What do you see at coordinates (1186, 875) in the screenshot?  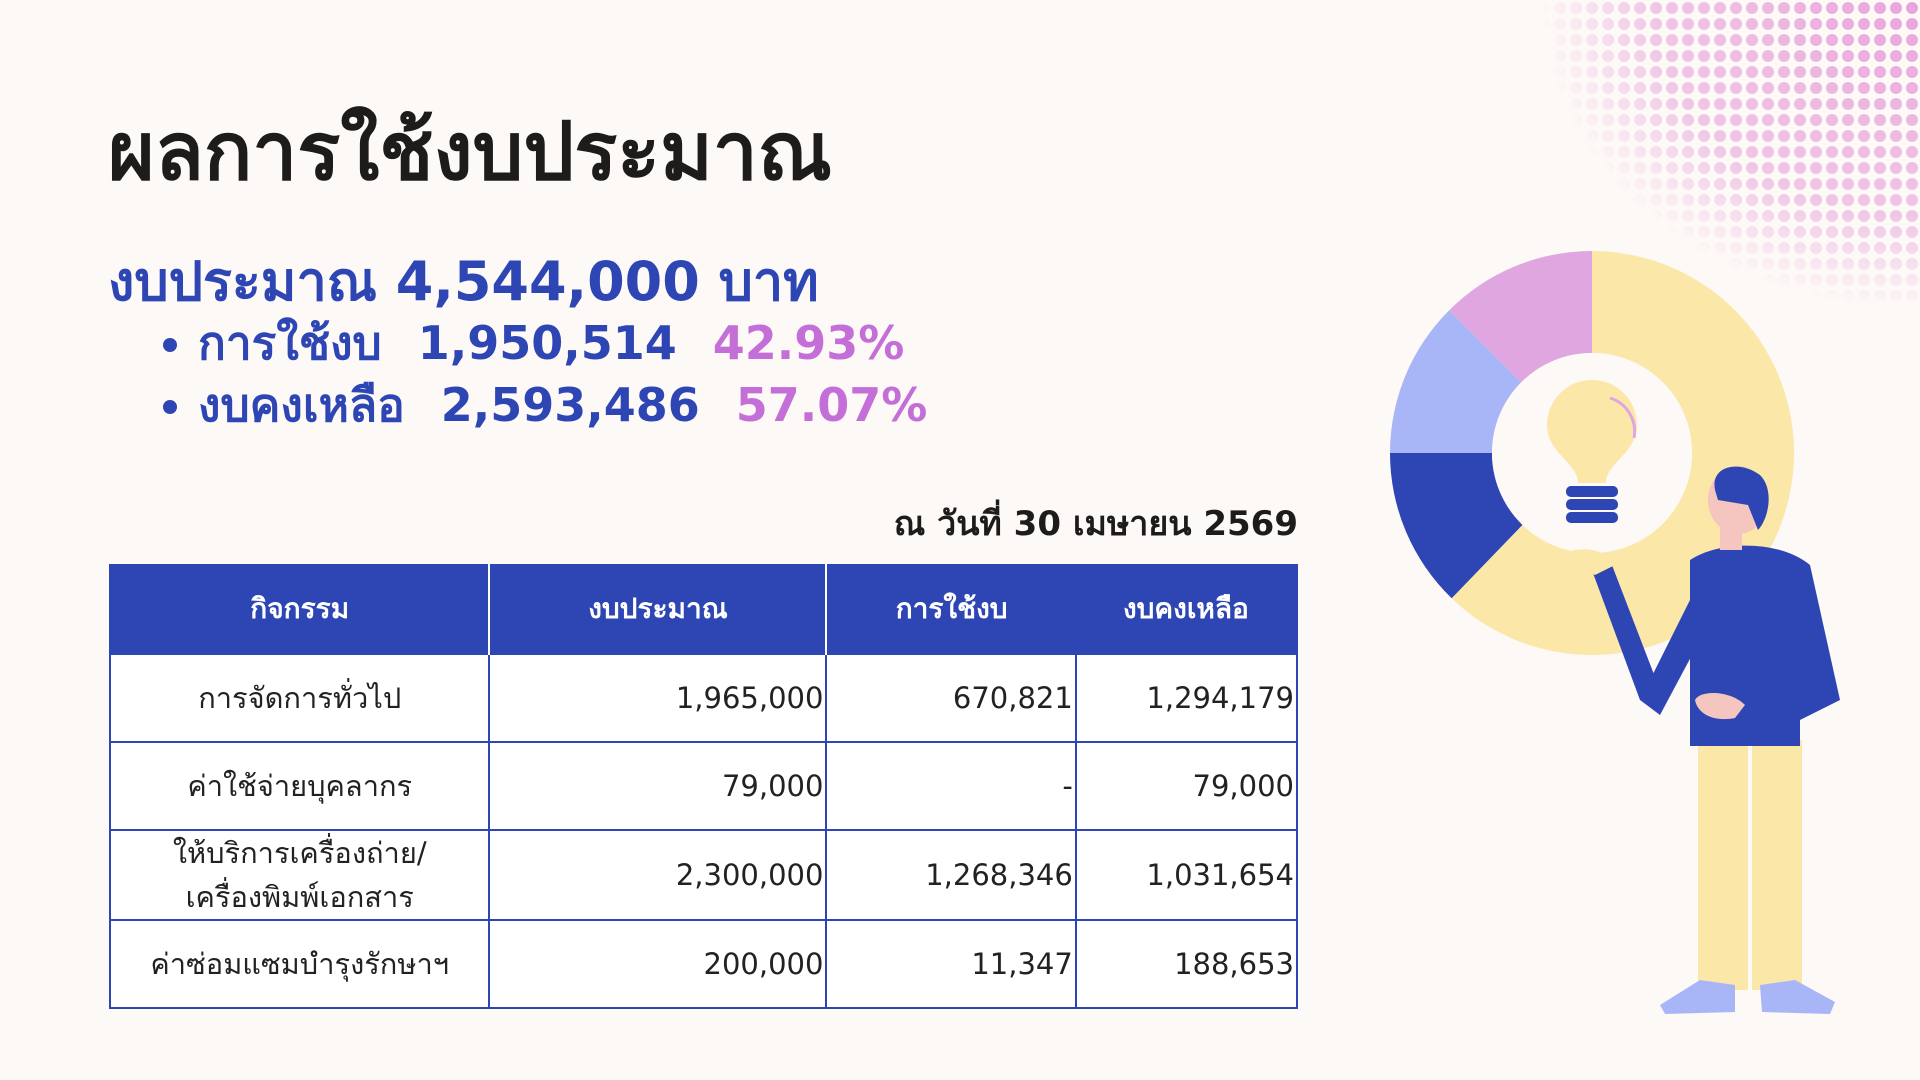 I see `table-cell: 1,031,654` at bounding box center [1186, 875].